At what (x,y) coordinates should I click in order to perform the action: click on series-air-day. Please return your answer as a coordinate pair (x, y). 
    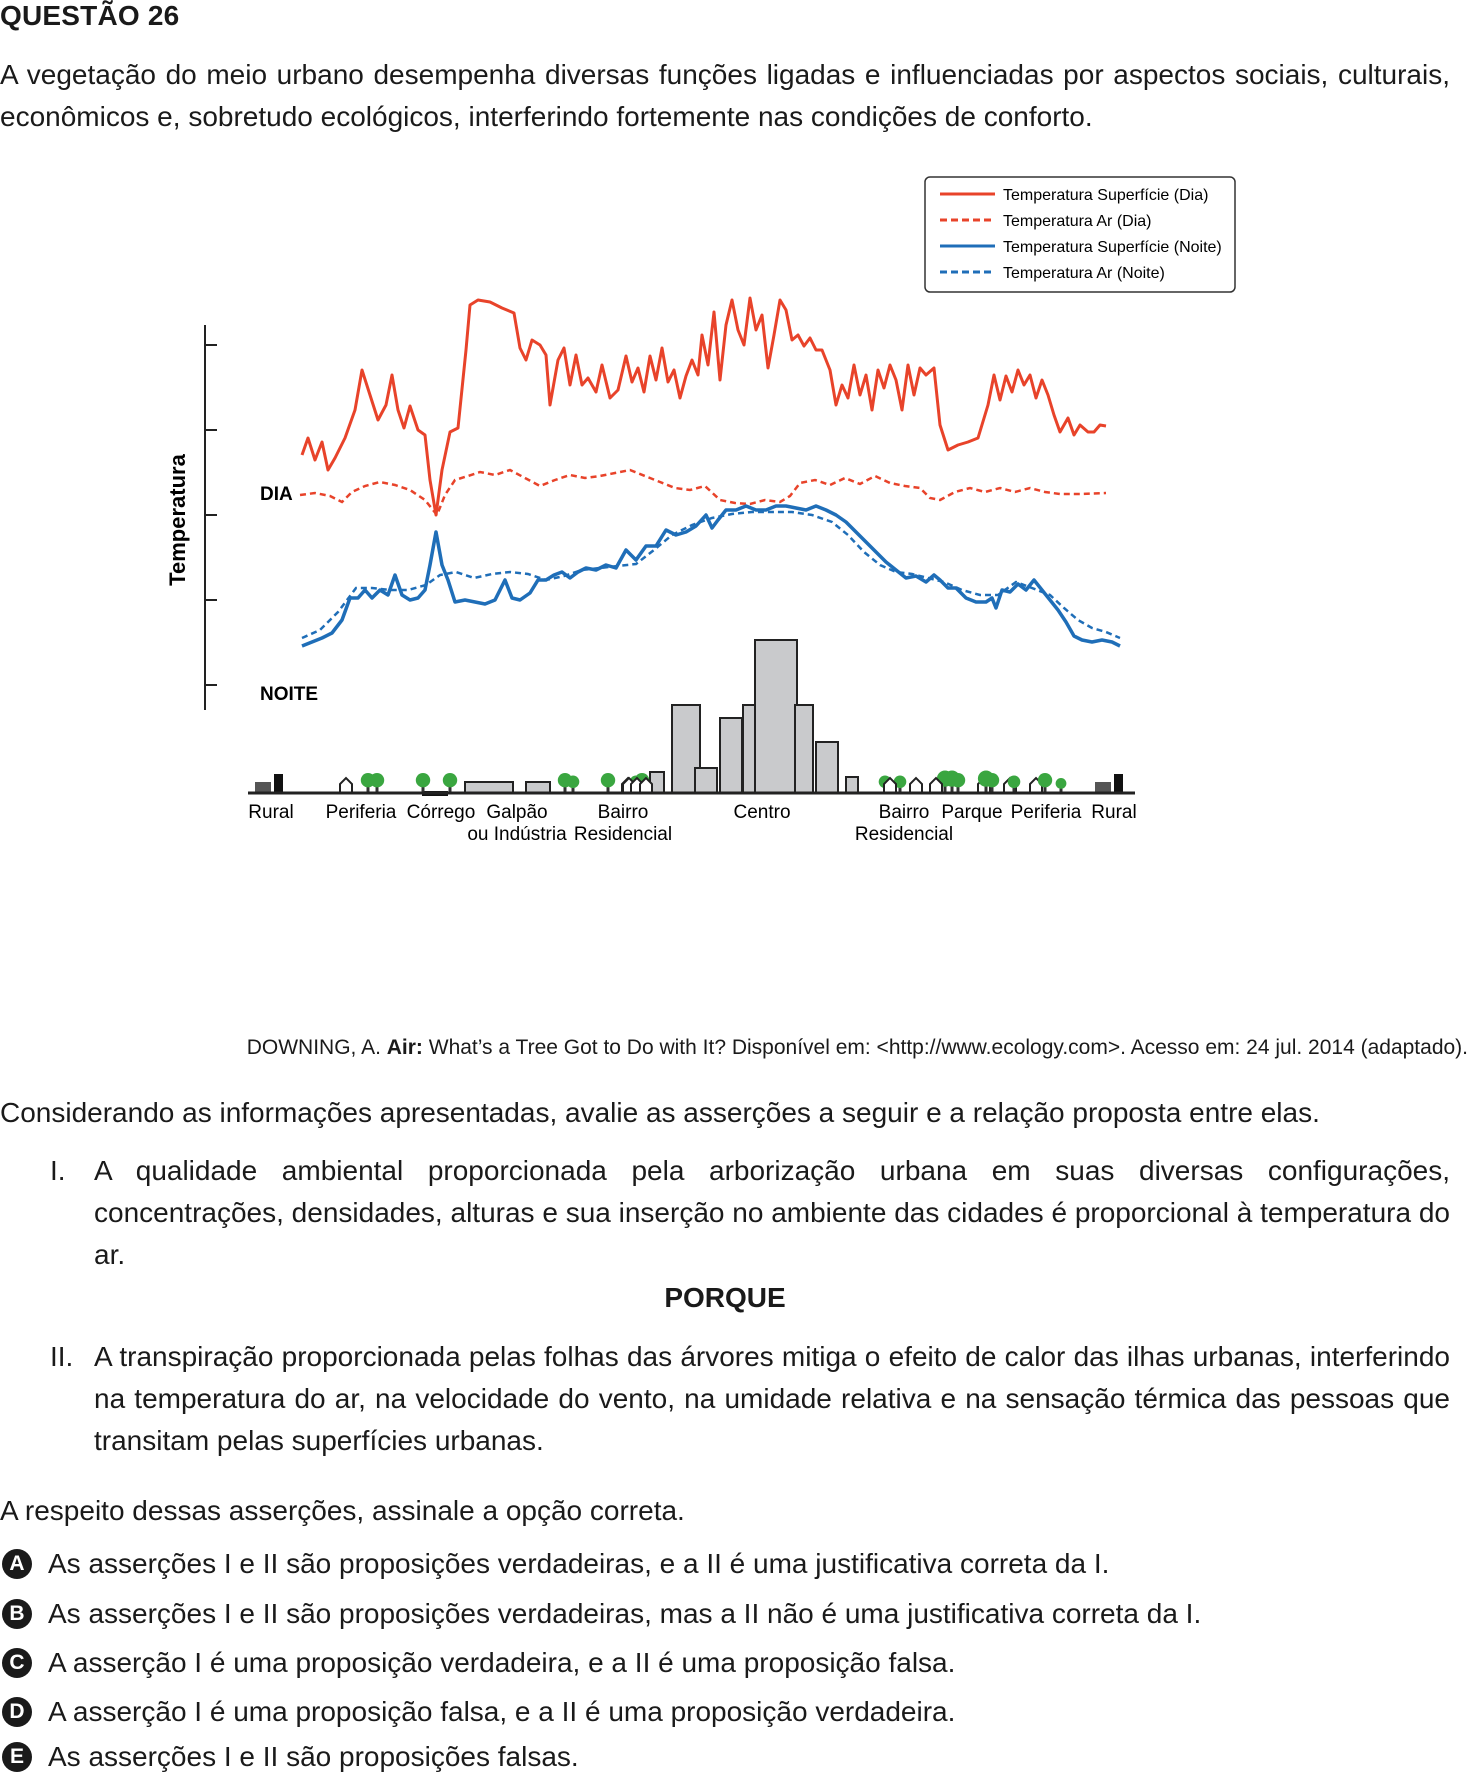
    Looking at the image, I should click on (703, 493).